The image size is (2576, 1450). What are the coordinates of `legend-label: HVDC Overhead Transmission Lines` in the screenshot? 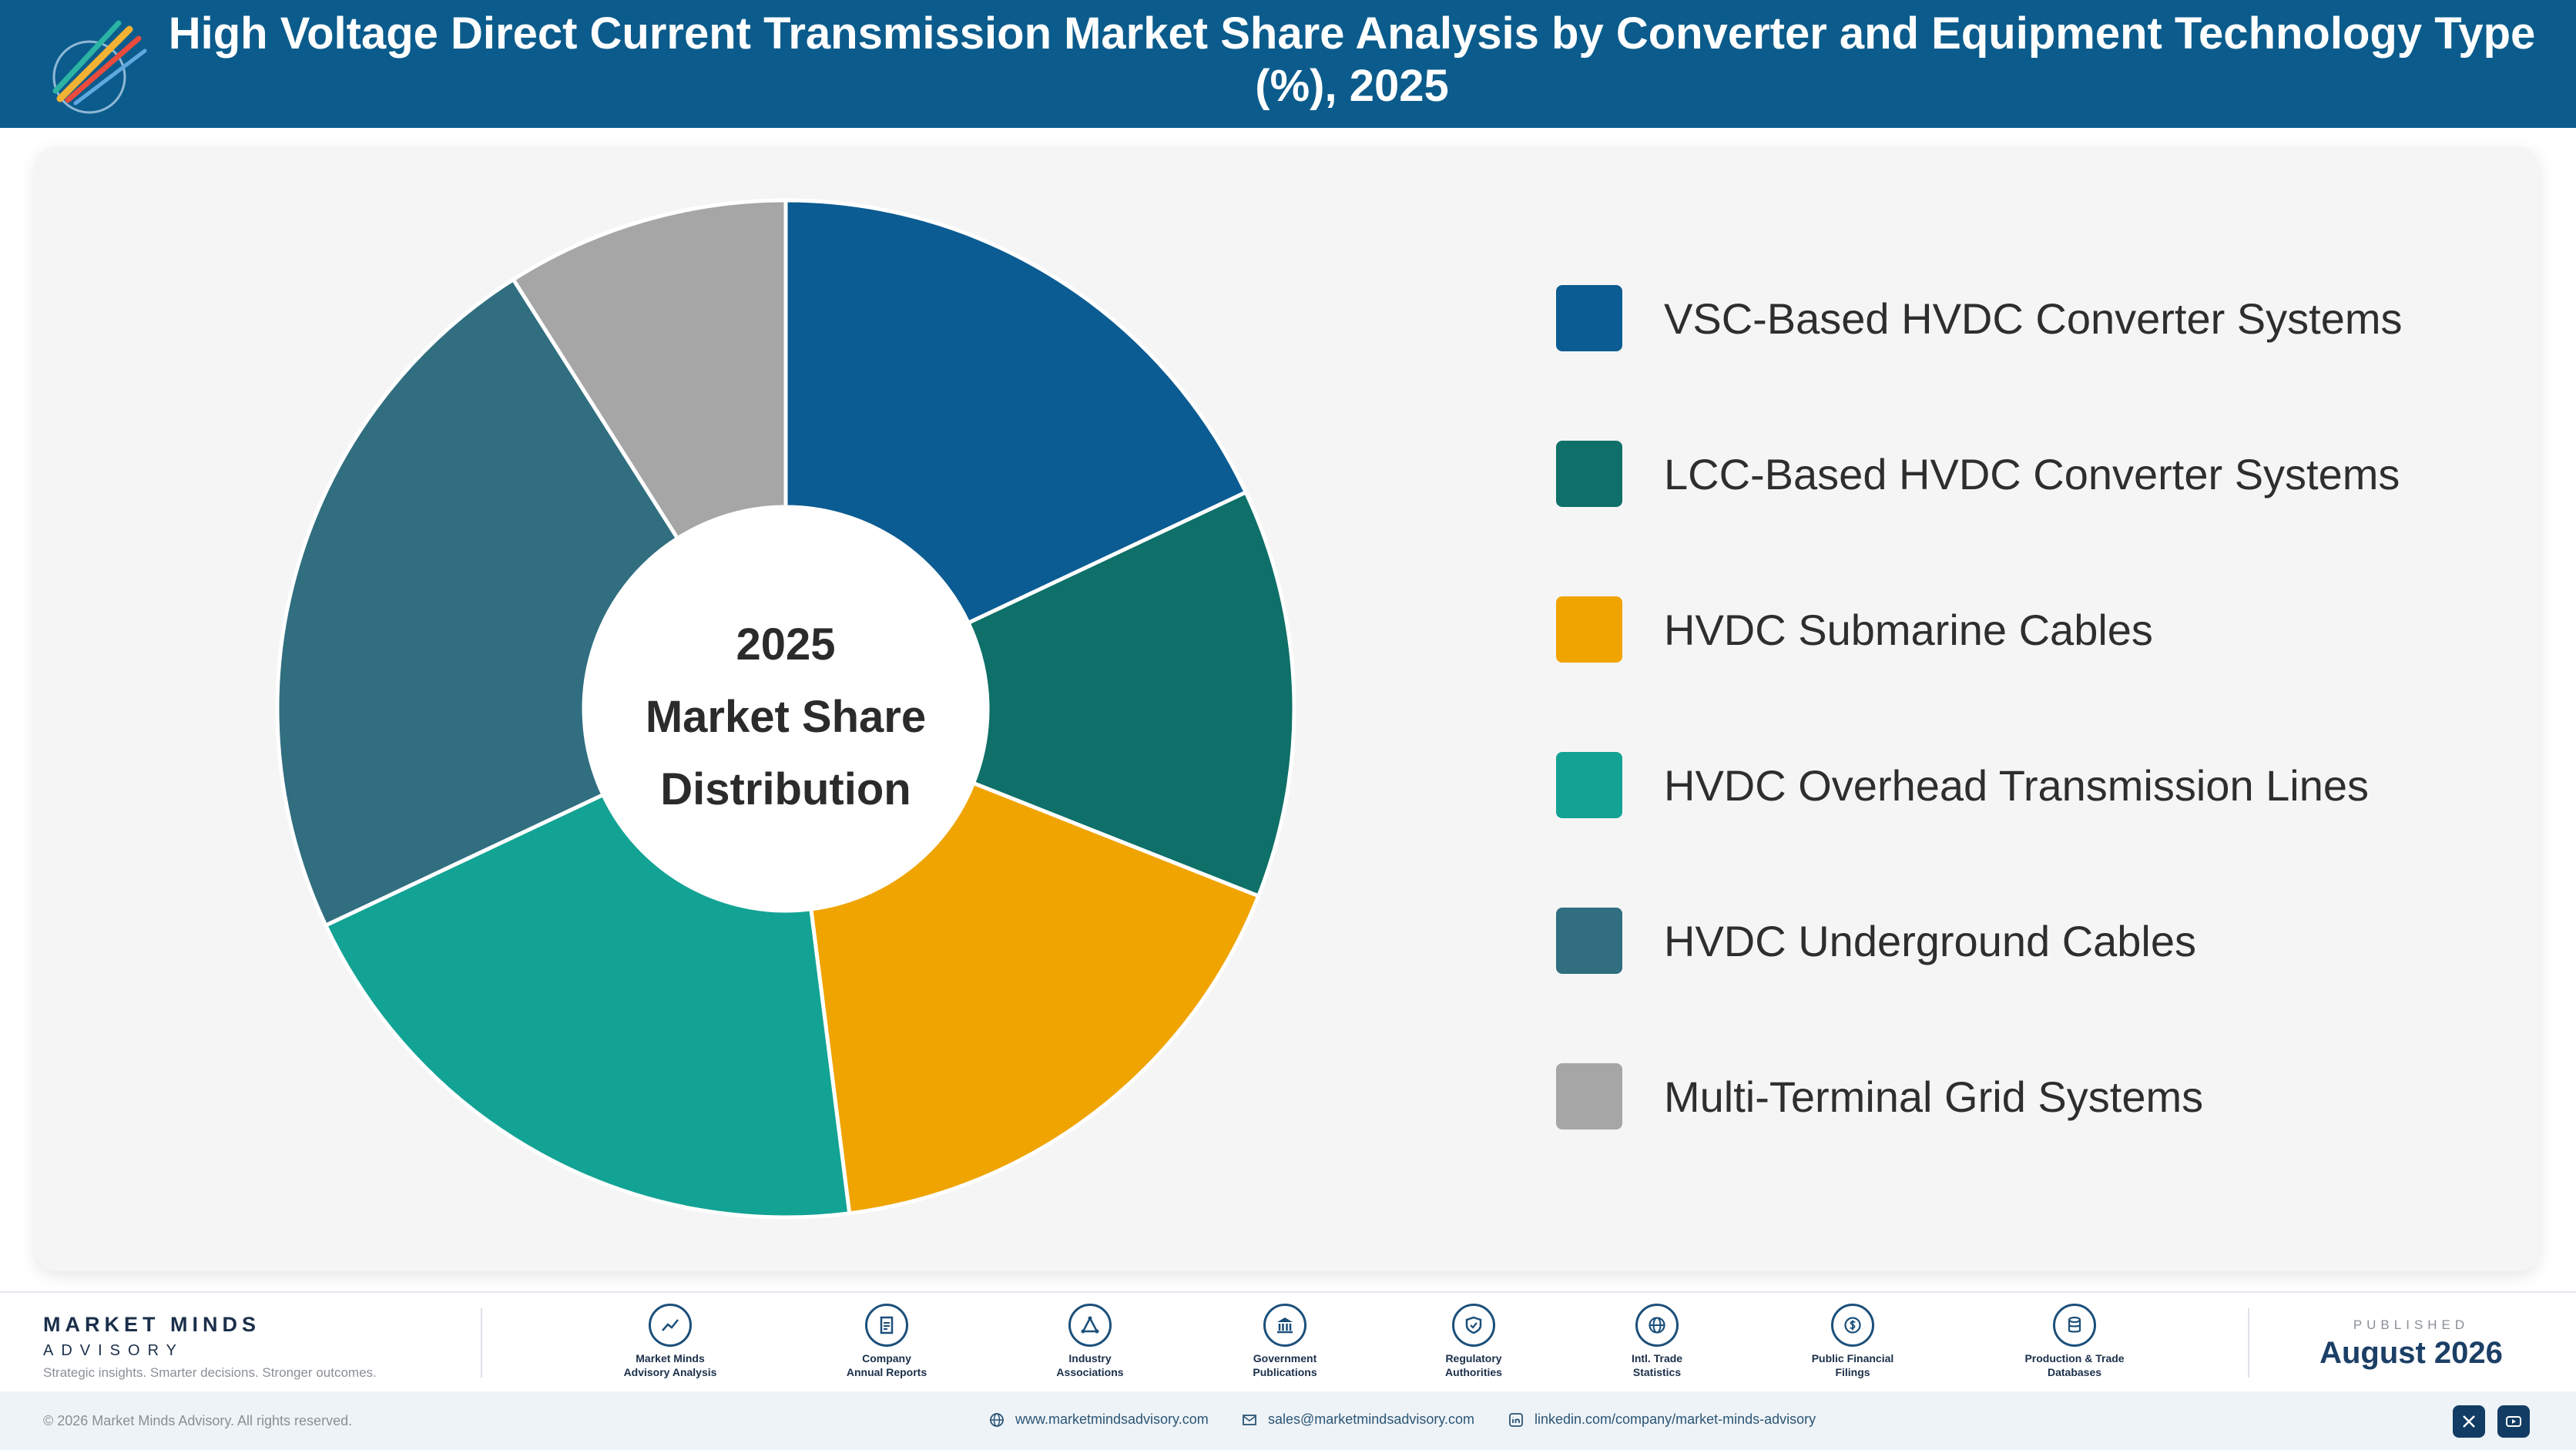 It's located at (2017, 785).